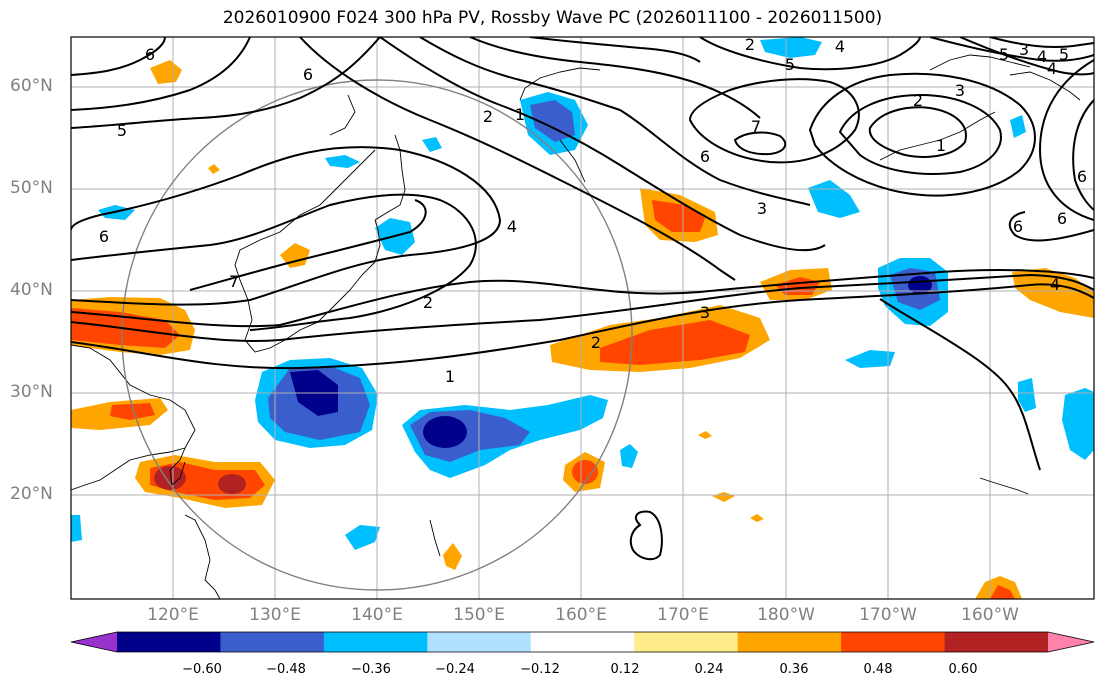 This screenshot has width=1105, height=692. I want to click on colorbar-outline, so click(582, 642).